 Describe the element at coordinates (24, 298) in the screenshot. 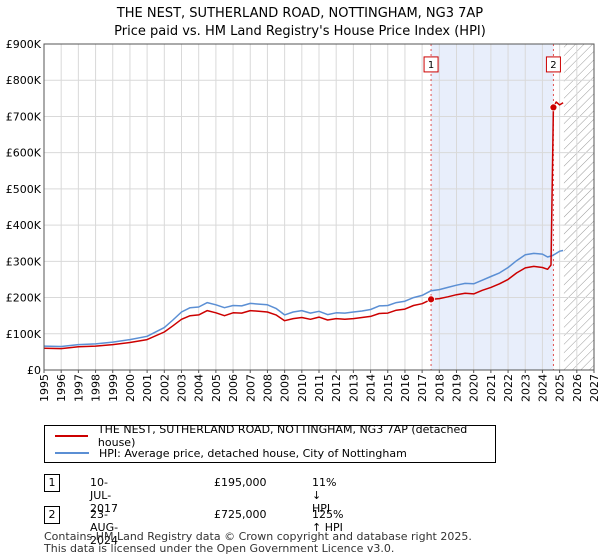

I see `y-tick-label: £200K` at that location.